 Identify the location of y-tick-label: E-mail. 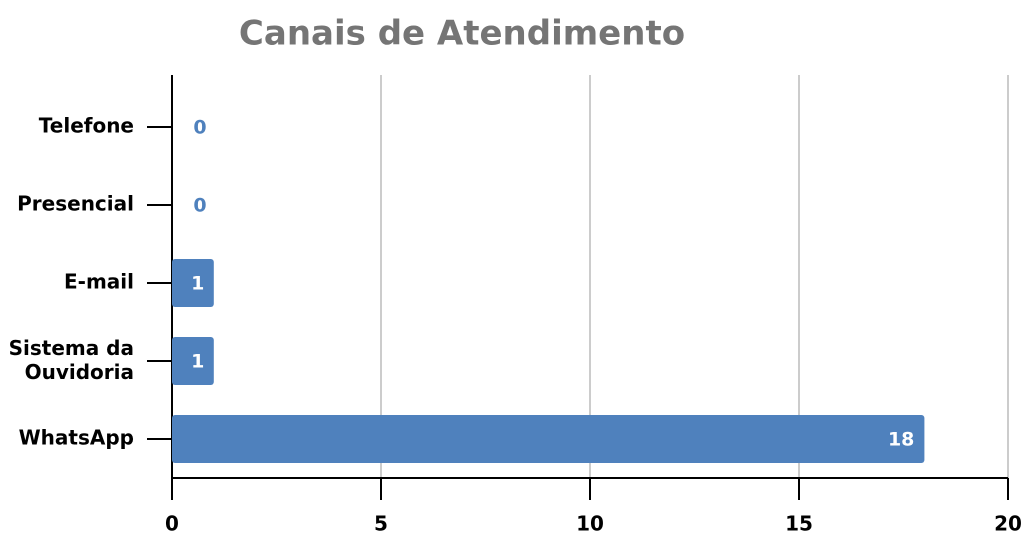
(99, 282).